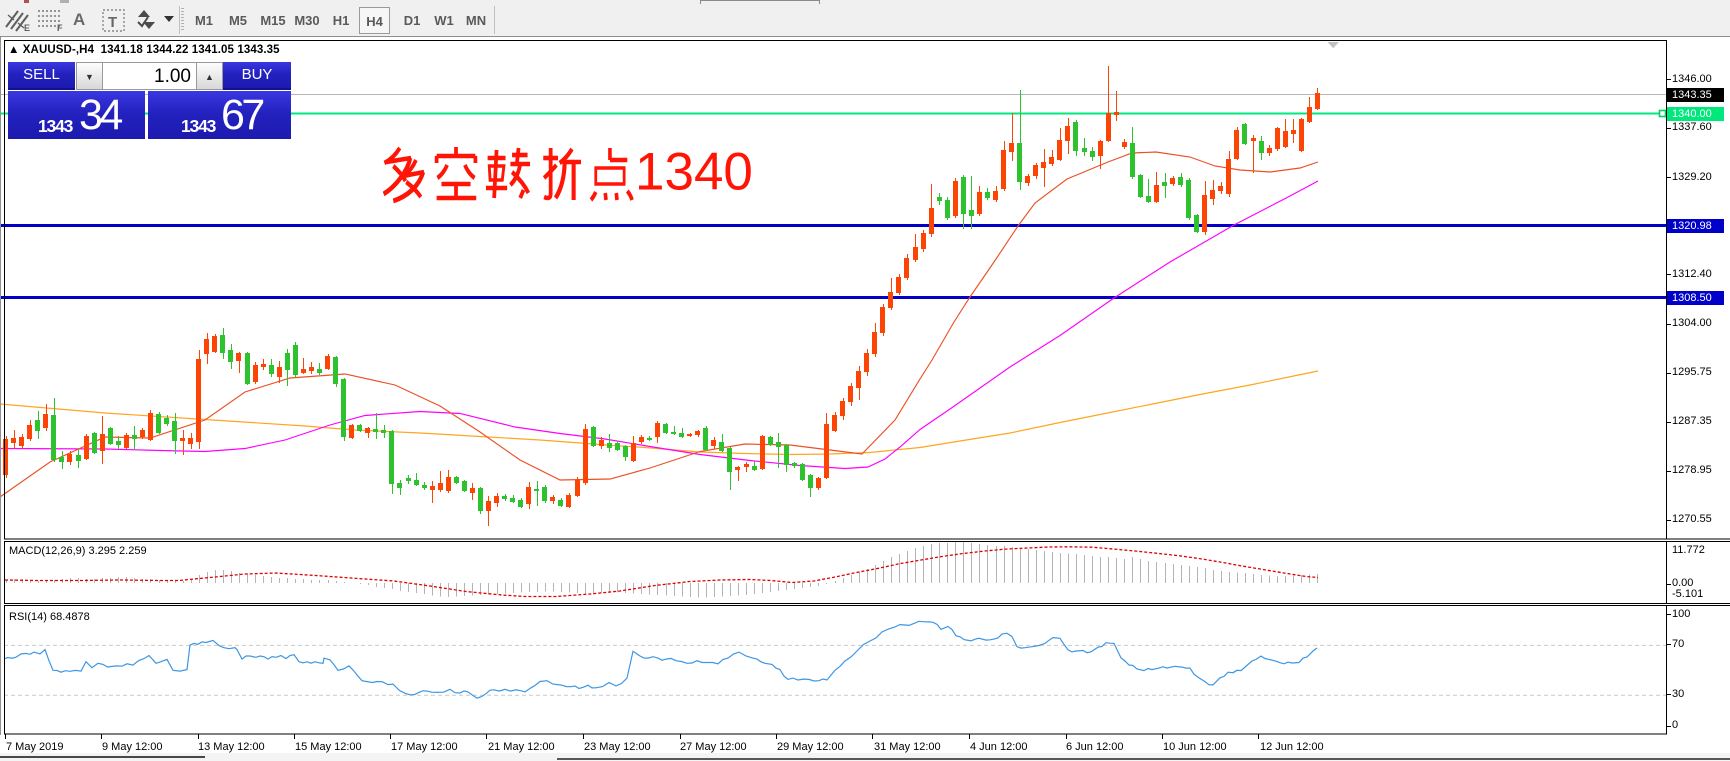 This screenshot has height=761, width=1730. What do you see at coordinates (694, 172) in the screenshot?
I see `svg-text: 1340` at bounding box center [694, 172].